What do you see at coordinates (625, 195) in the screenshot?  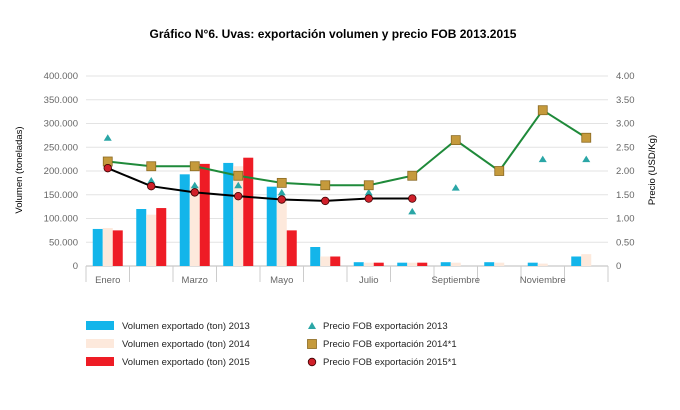 I see `y2-tick-label: 1.50` at bounding box center [625, 195].